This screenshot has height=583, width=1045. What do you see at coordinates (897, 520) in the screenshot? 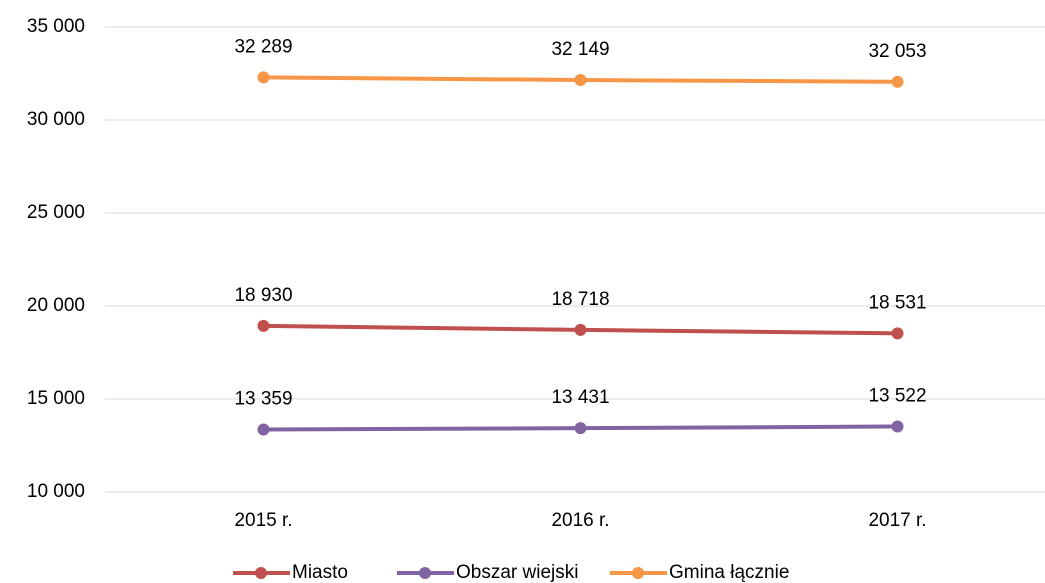
I see `x-tick-label: 2017 r.` at bounding box center [897, 520].